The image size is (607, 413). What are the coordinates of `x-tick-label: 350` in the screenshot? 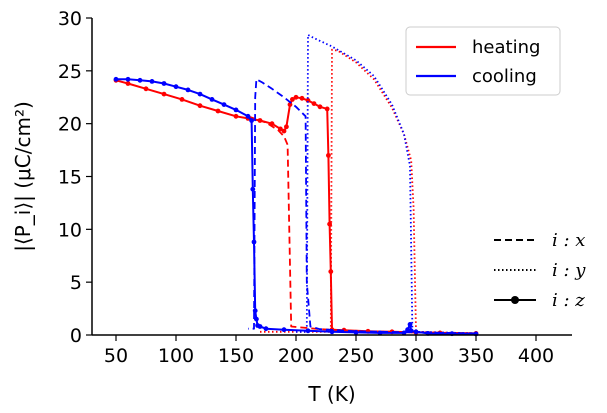 It's located at (476, 356).